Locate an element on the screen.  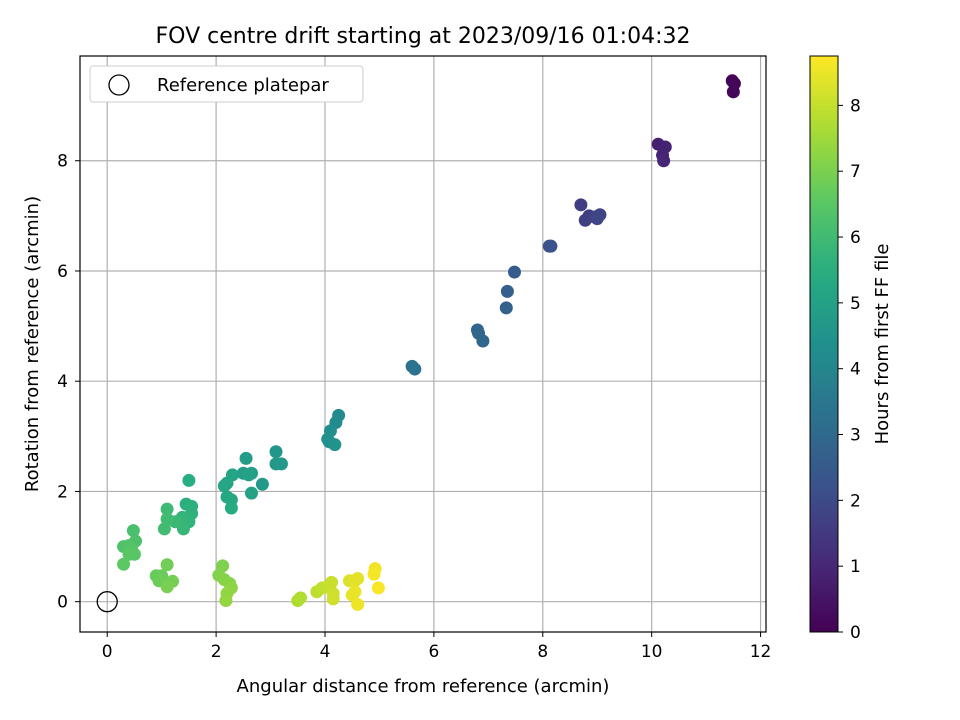
x-axis: 0 2 4 6 8 10 12 is located at coordinates (437, 647).